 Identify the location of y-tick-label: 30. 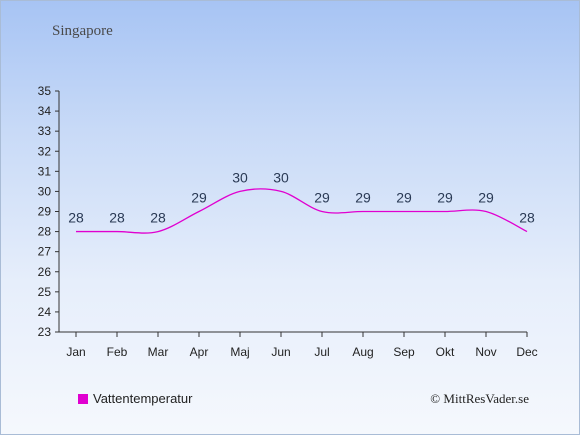
(45, 191).